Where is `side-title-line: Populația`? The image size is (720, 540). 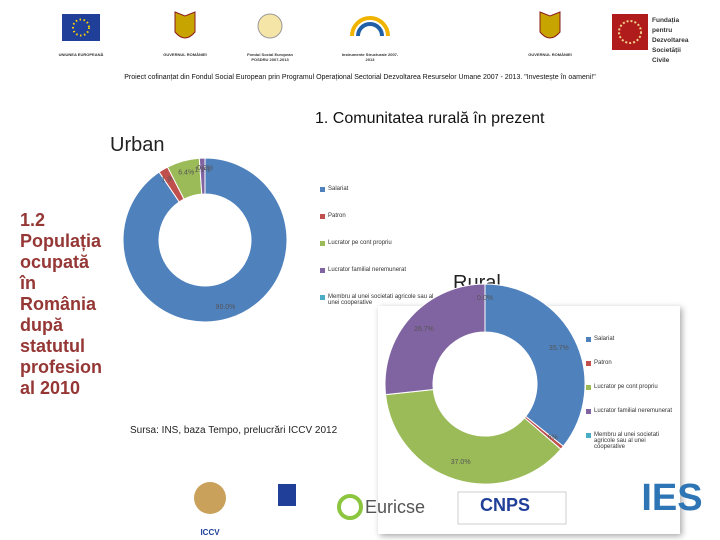
side-title-line: Populația is located at coordinates (61, 241).